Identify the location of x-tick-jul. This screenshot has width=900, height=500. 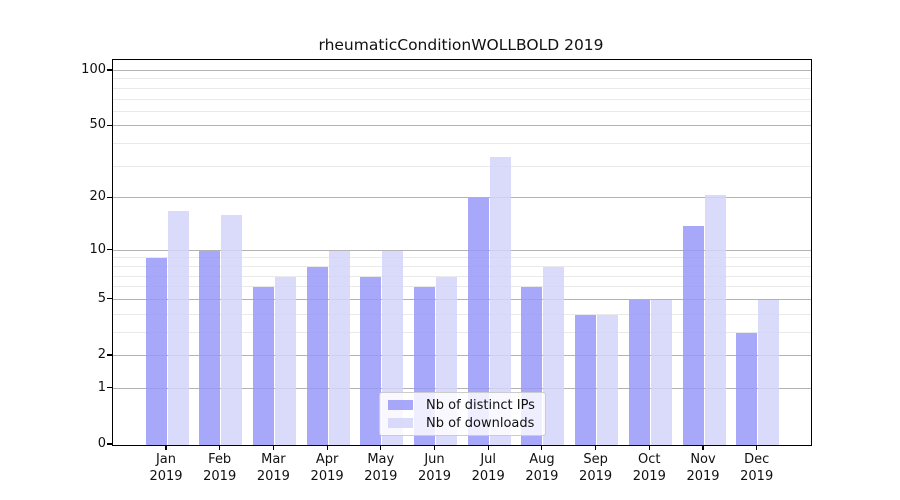
(488, 447).